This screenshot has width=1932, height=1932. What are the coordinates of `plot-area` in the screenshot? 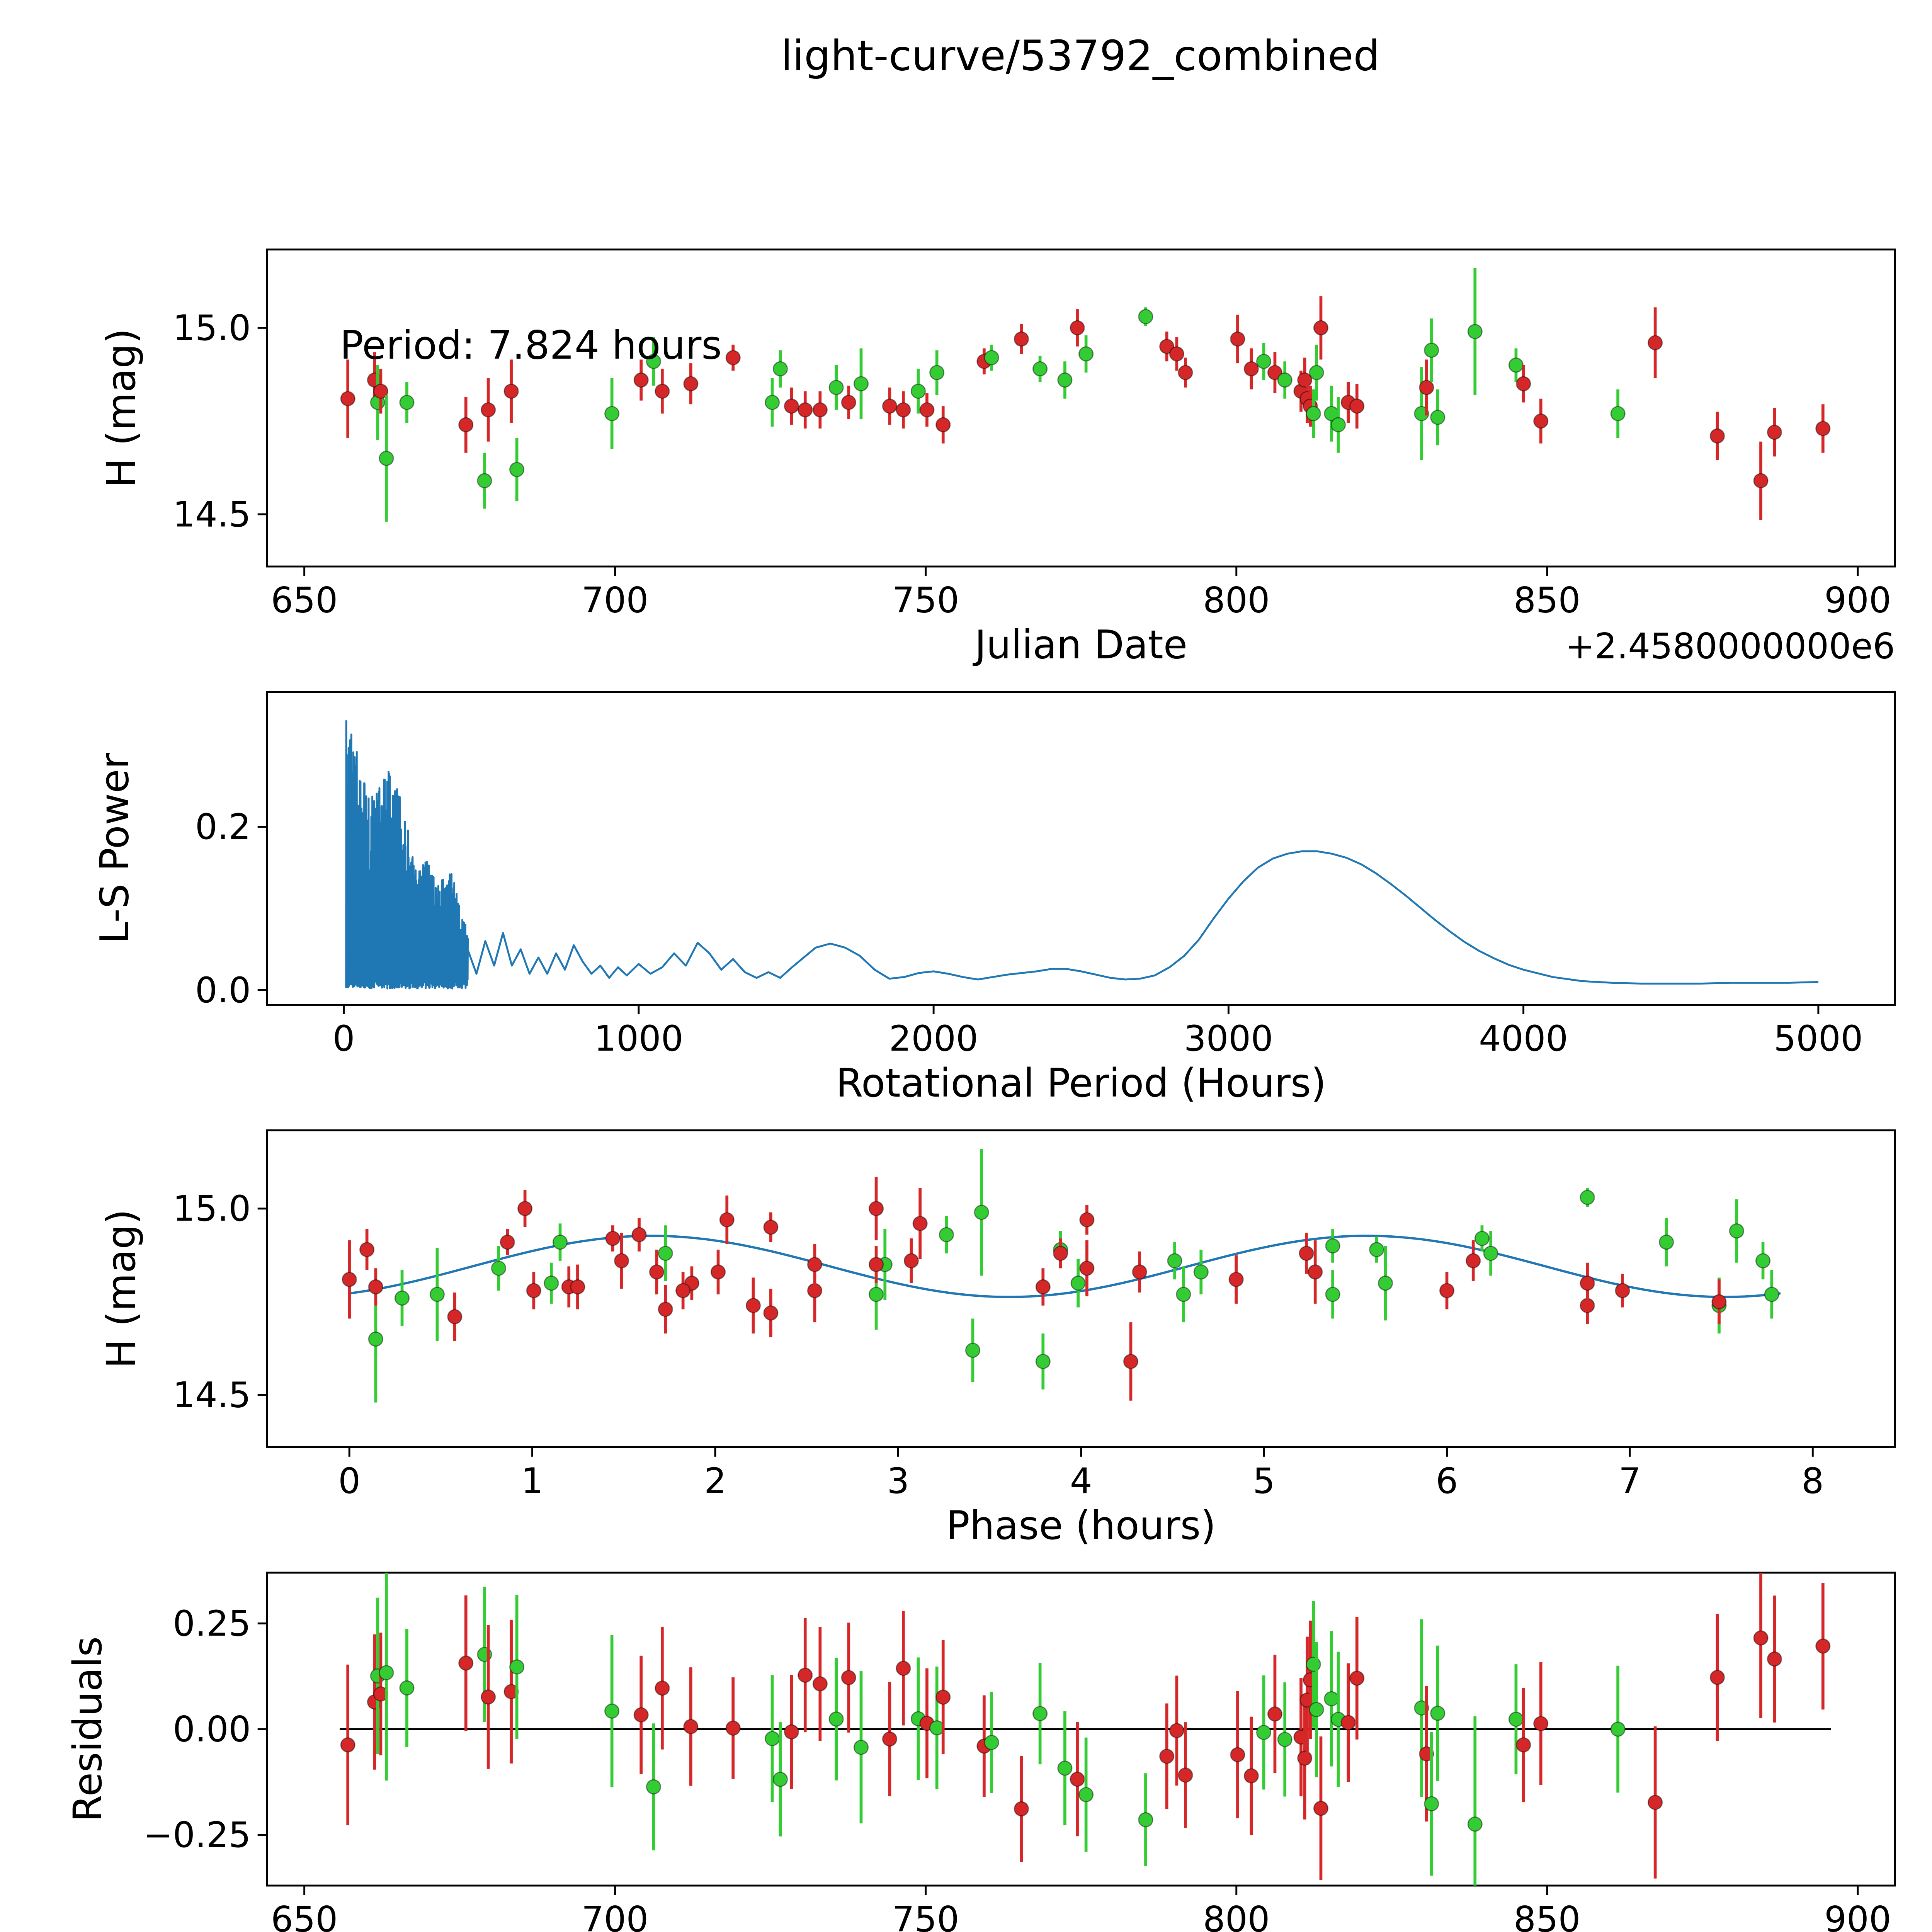 It's located at (1081, 855).